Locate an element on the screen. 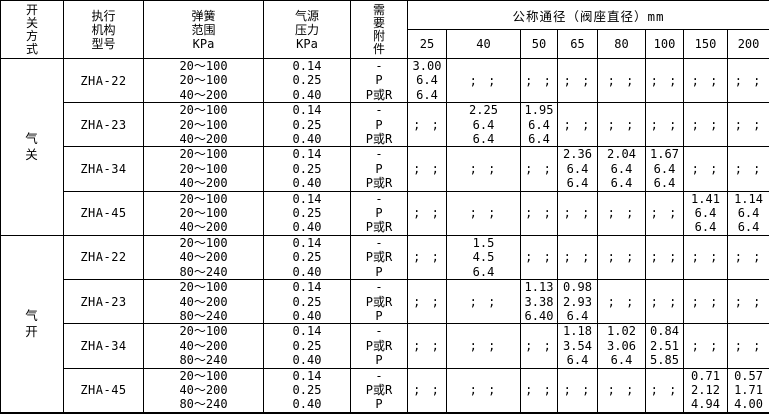  size-value-cell: 1.67 6.4 6.4 is located at coordinates (665, 169).